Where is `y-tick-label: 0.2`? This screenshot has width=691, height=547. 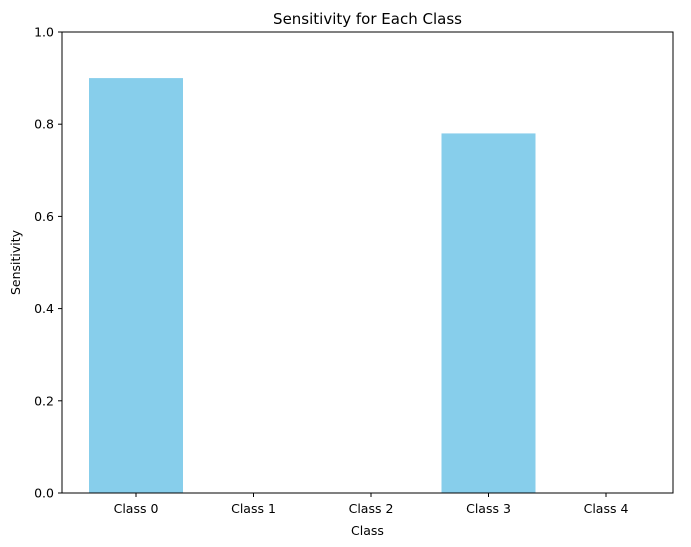
y-tick-label: 0.2 is located at coordinates (44, 400).